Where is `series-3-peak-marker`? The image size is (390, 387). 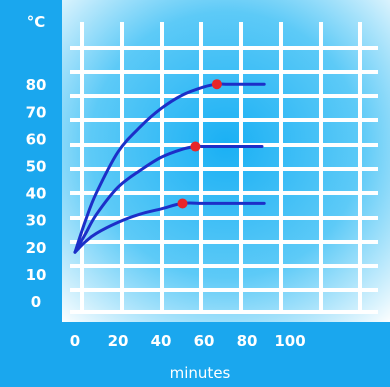
series-3-peak-marker is located at coordinates (182, 203).